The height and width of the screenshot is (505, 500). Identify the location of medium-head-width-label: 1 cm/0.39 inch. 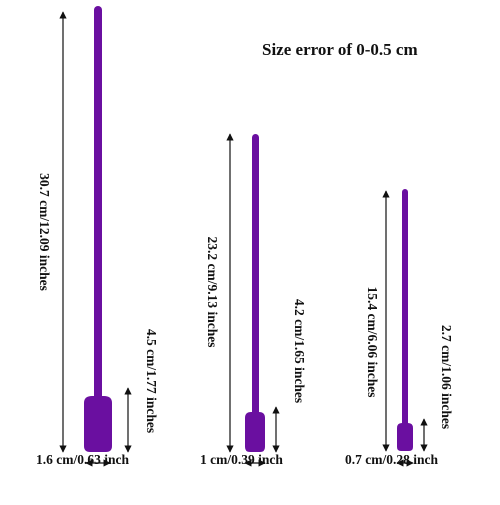
(241, 459).